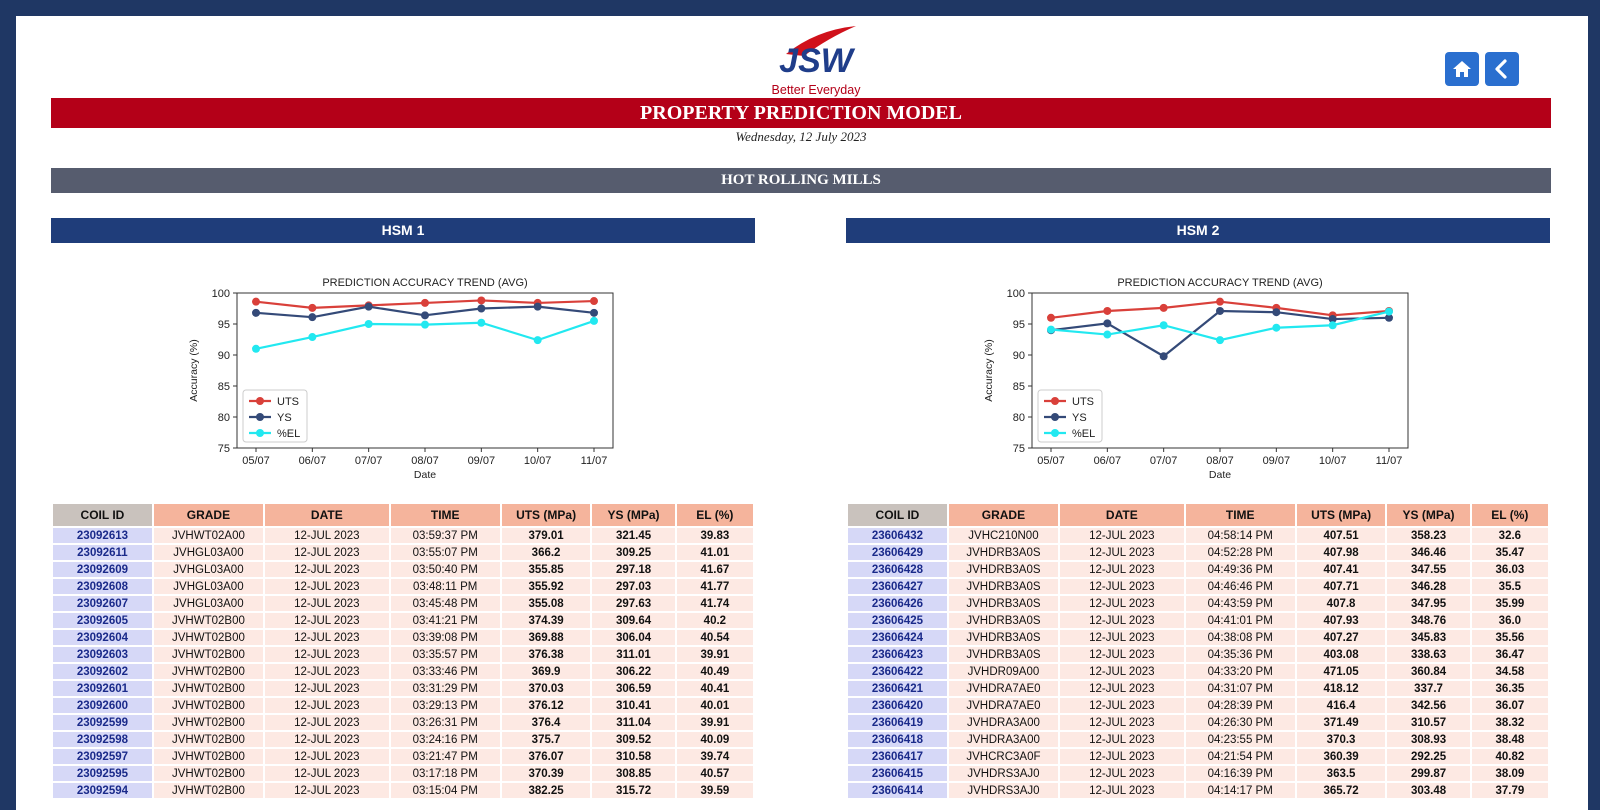 Image resolution: width=1600 pixels, height=810 pixels. I want to click on legend-marker, so click(1055, 417).